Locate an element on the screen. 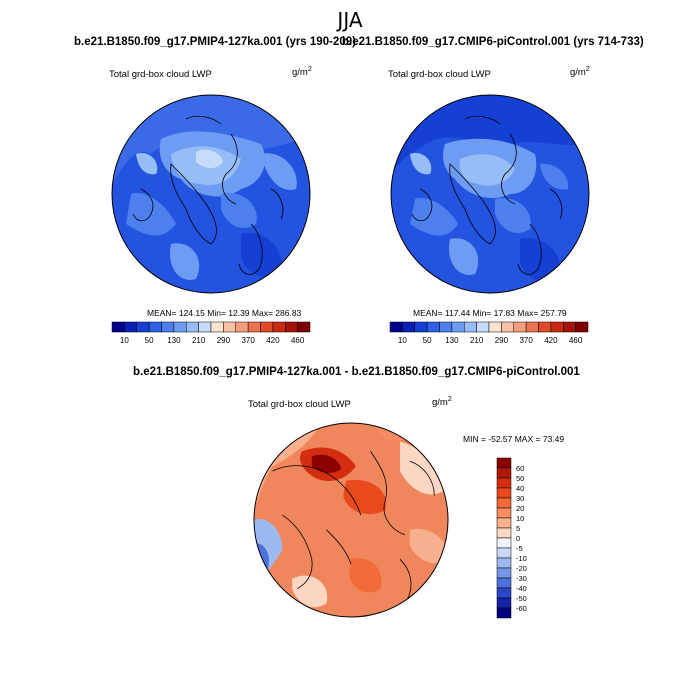 This screenshot has width=700, height=700. colorbar-tick-label: 370 is located at coordinates (526, 340).